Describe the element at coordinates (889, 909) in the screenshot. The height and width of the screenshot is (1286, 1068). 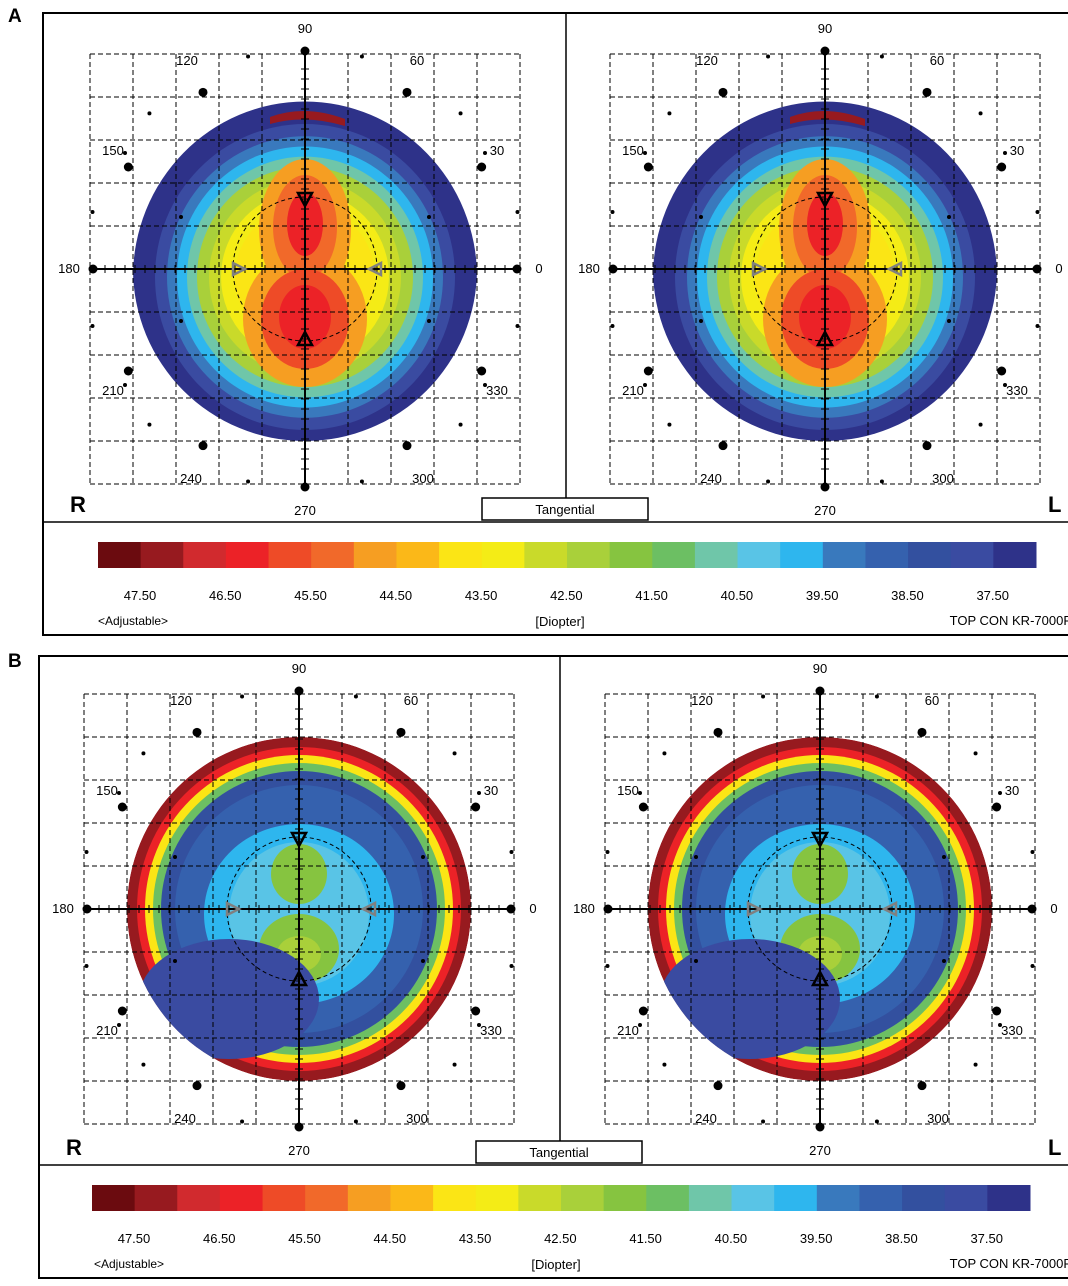
I see `marker-temporal-triangle` at that location.